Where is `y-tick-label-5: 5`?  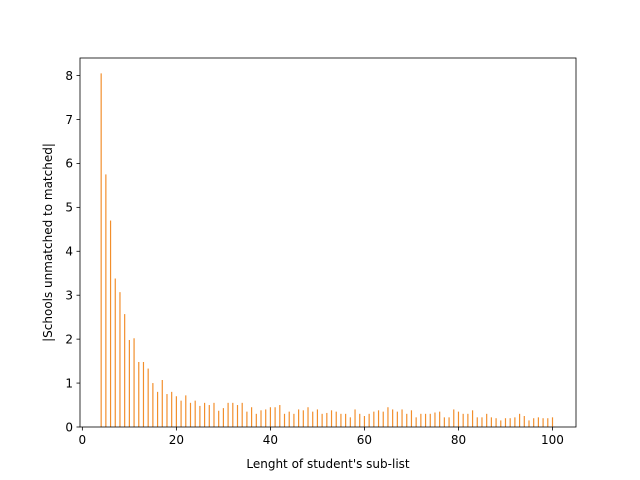
y-tick-label-5: 5 is located at coordinates (69, 208).